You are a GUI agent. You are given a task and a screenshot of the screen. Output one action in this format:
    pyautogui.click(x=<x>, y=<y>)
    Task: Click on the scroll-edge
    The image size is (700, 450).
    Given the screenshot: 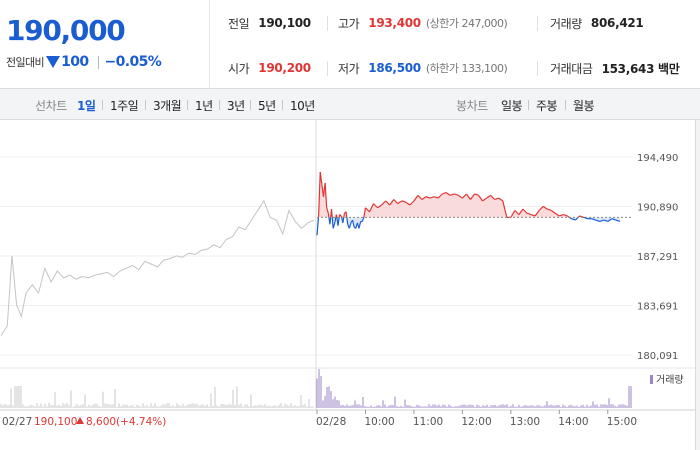 What is the action you would take?
    pyautogui.click(x=697, y=285)
    